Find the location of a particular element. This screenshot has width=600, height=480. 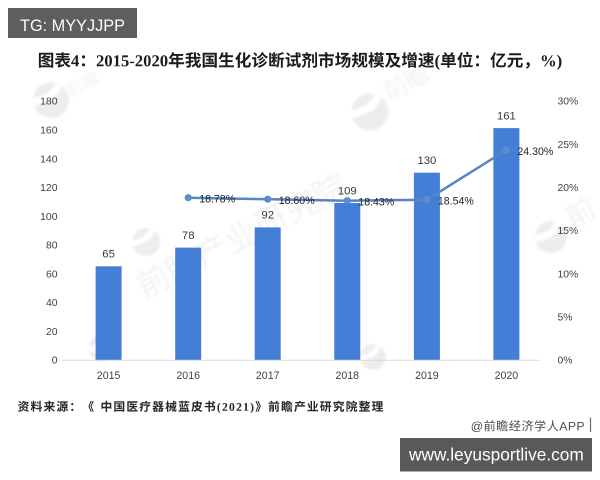

svg-text: 140 is located at coordinates (49, 159).